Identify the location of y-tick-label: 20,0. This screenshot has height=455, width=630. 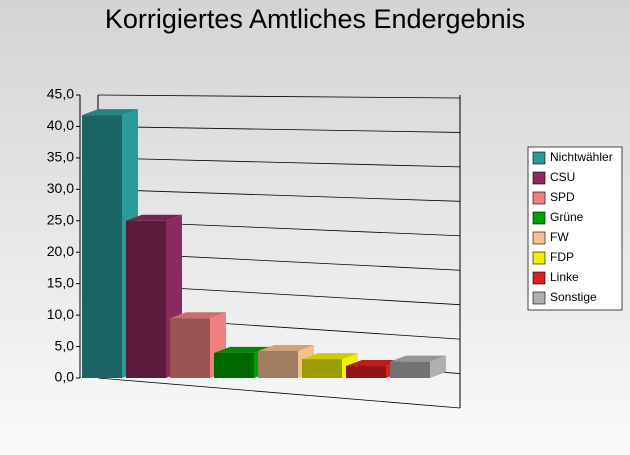
(60, 251).